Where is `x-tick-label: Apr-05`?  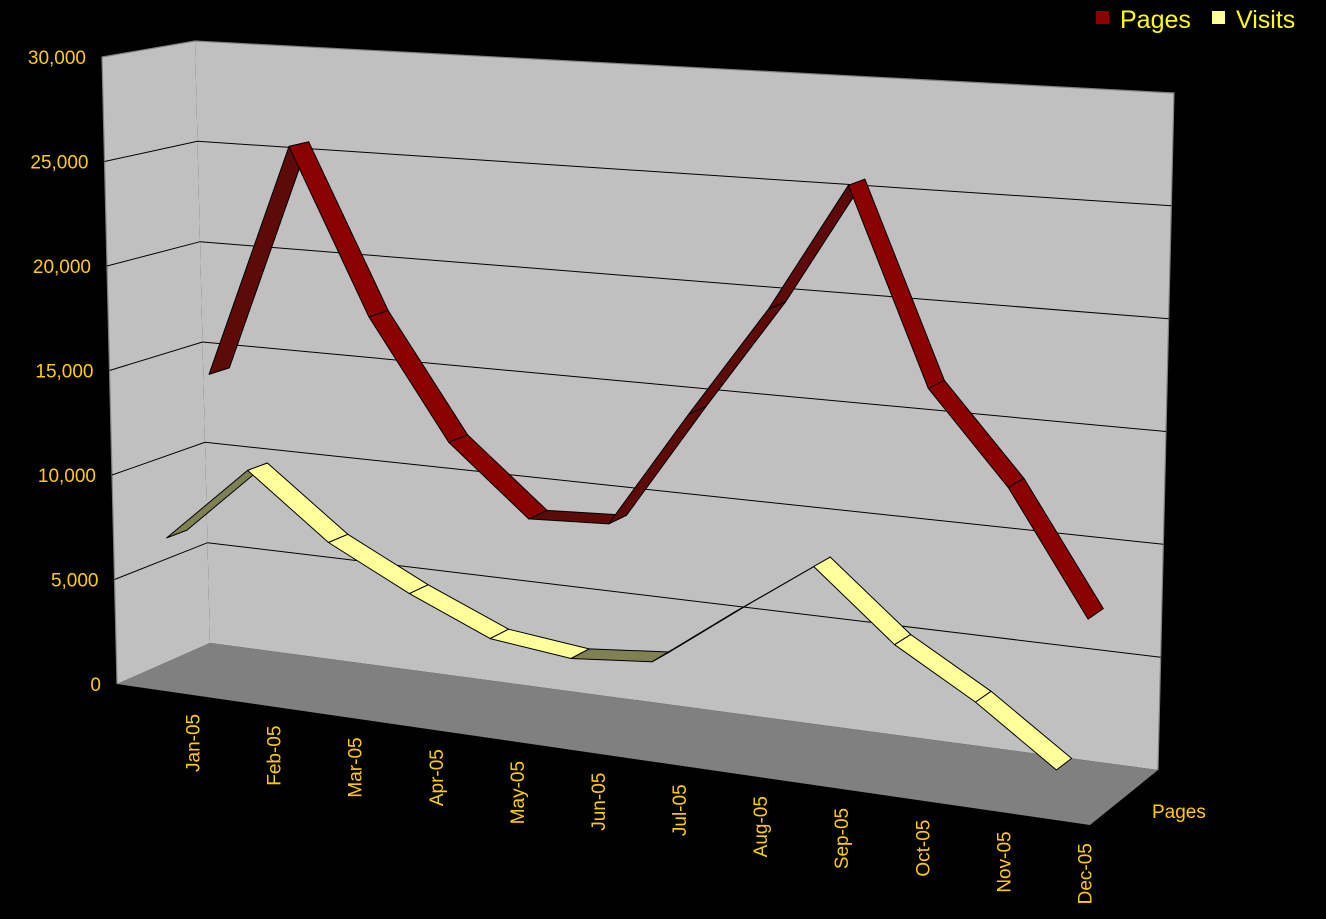
x-tick-label: Apr-05 is located at coordinates (437, 777).